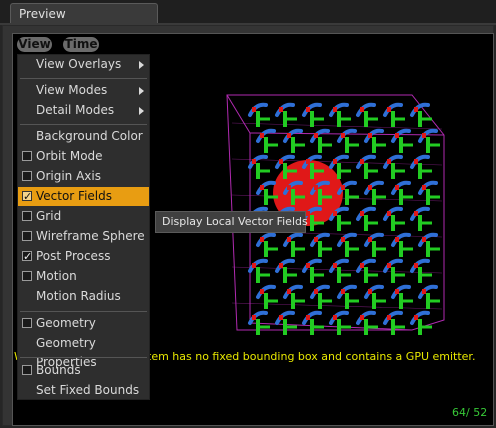 The height and width of the screenshot is (428, 496). I want to click on menu-item-view-overlays: View Overlays, so click(83, 64).